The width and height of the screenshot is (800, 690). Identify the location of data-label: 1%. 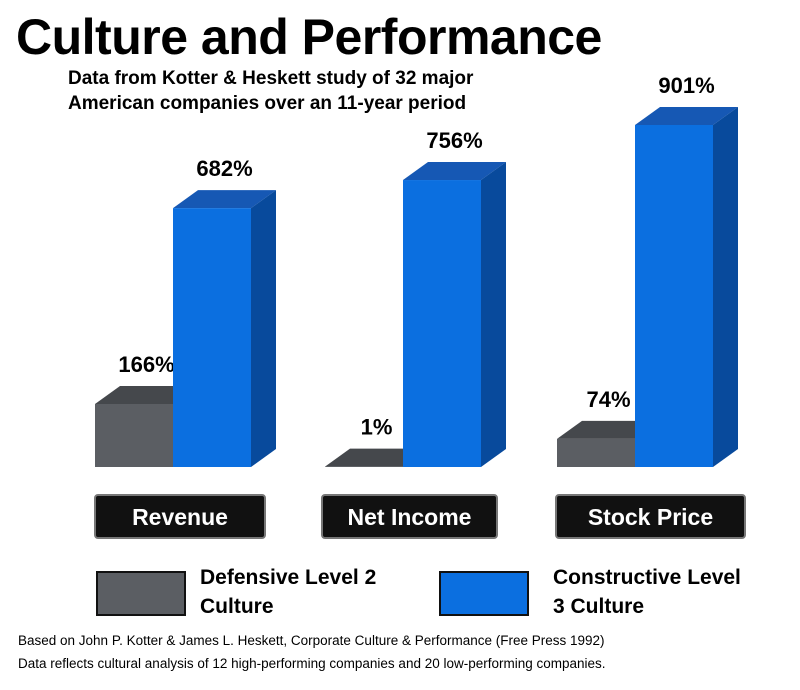
(377, 427).